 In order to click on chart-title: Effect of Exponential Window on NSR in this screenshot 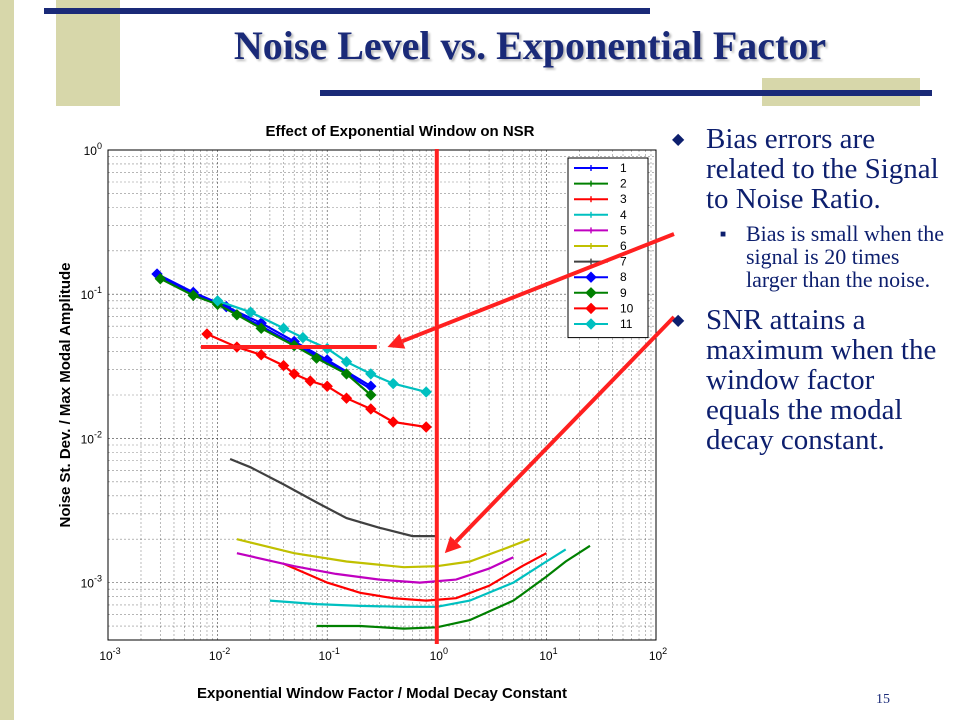, I will do `click(399, 131)`.